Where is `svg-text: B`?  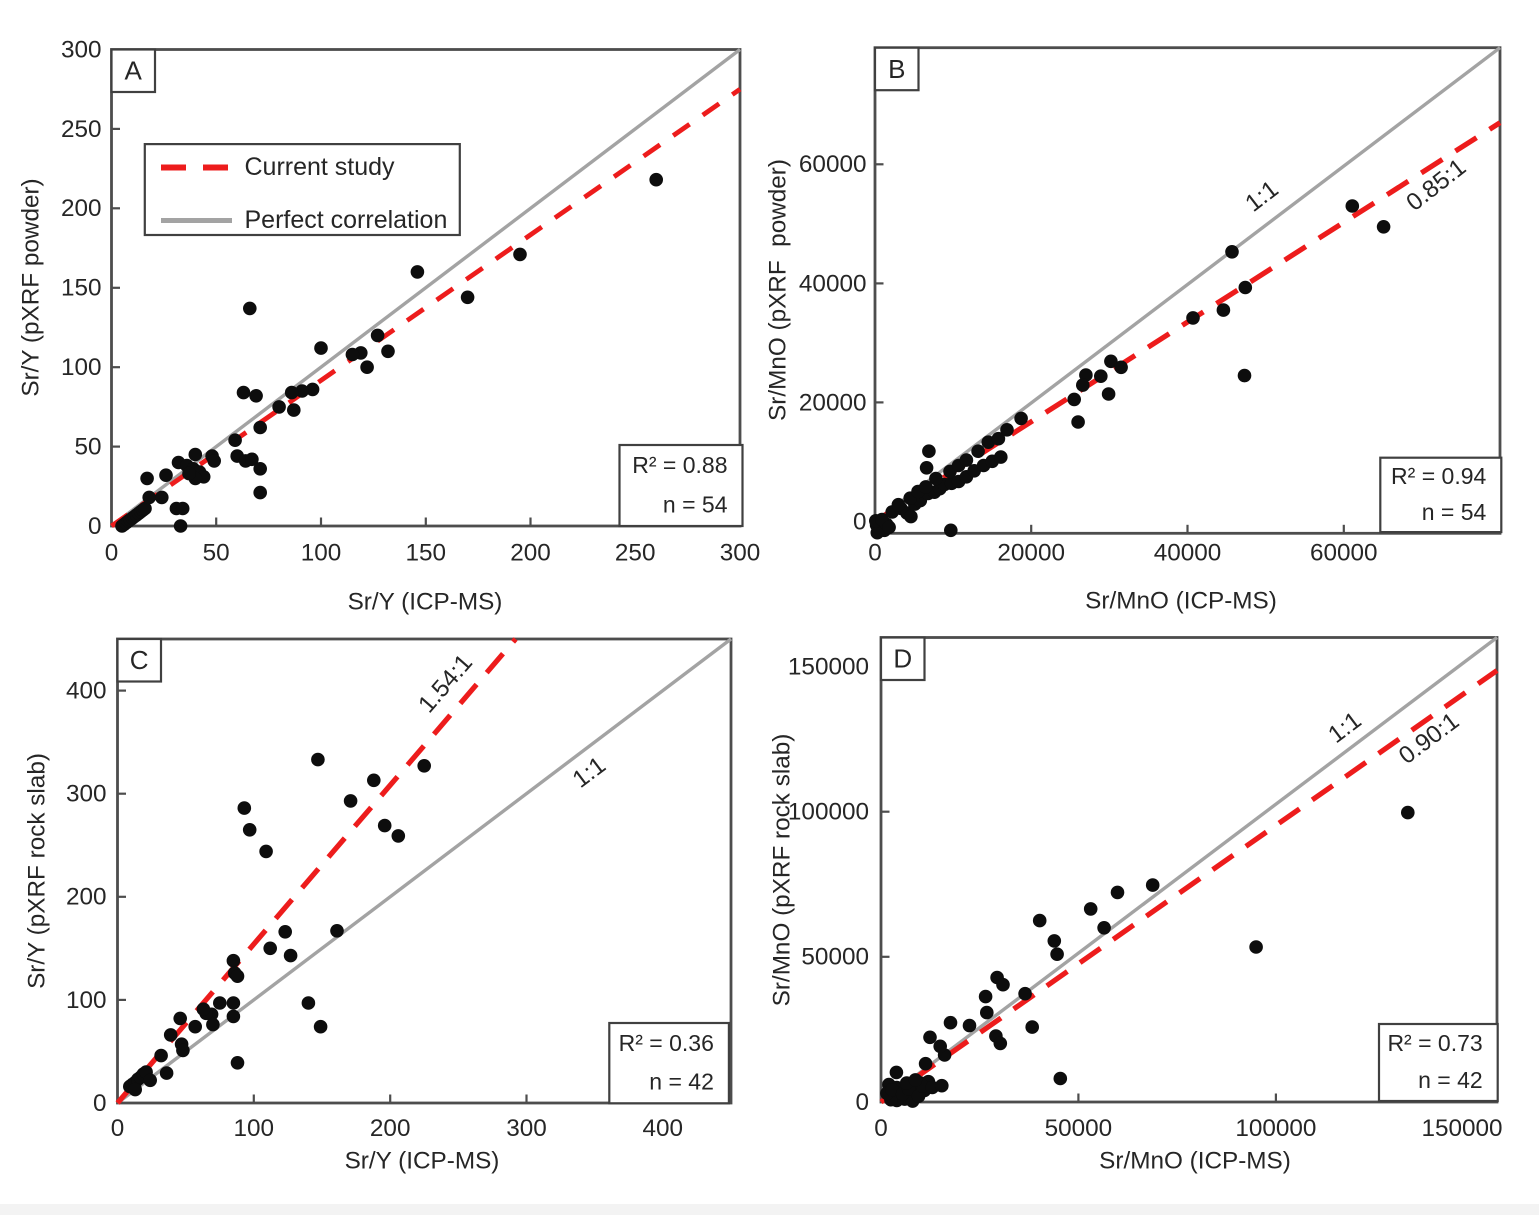
svg-text: B is located at coordinates (896, 69).